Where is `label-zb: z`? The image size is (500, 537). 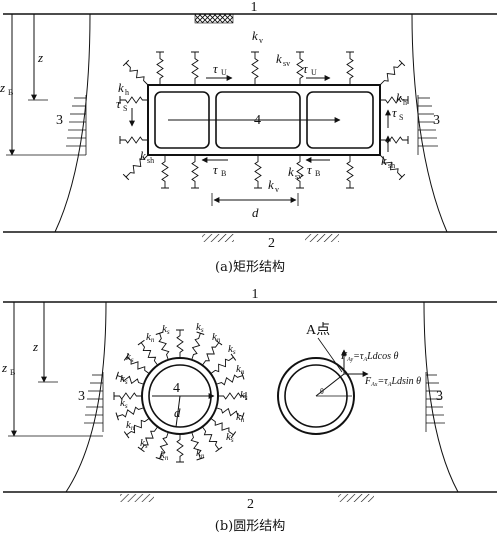 label-zb: z is located at coordinates (2, 87).